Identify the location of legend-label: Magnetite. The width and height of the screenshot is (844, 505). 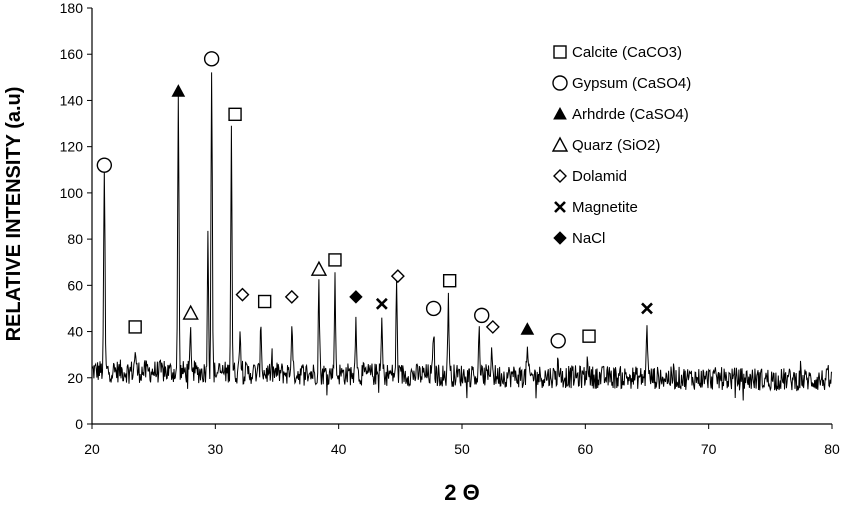
(605, 207).